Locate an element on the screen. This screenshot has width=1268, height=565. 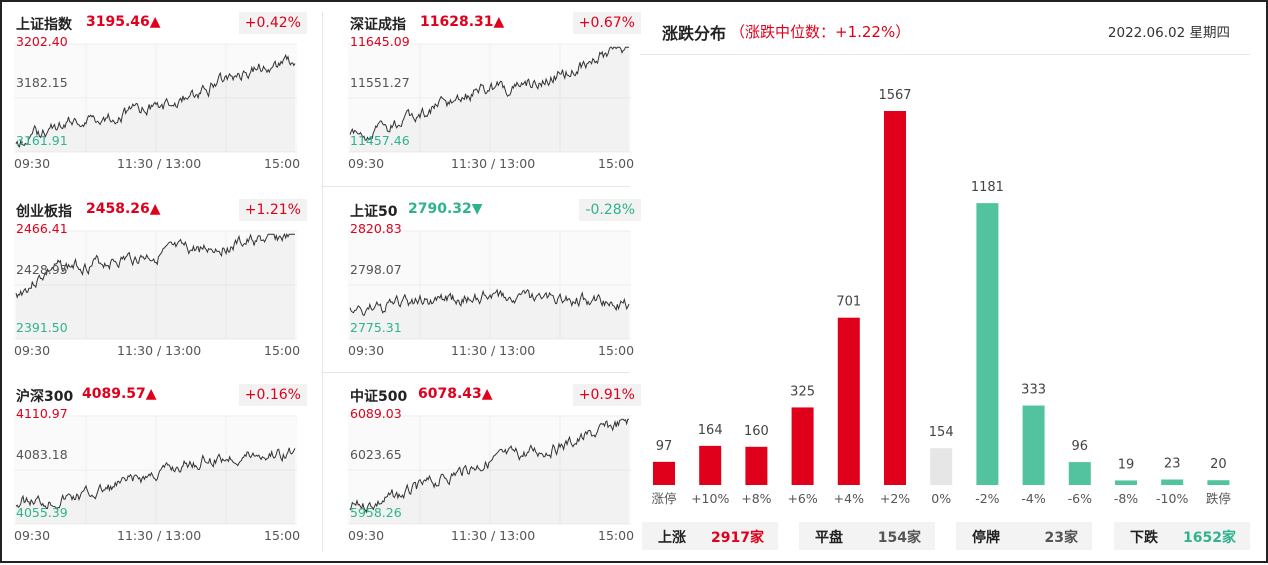
summary-suspended: 停牌 23家 is located at coordinates (1024, 536).